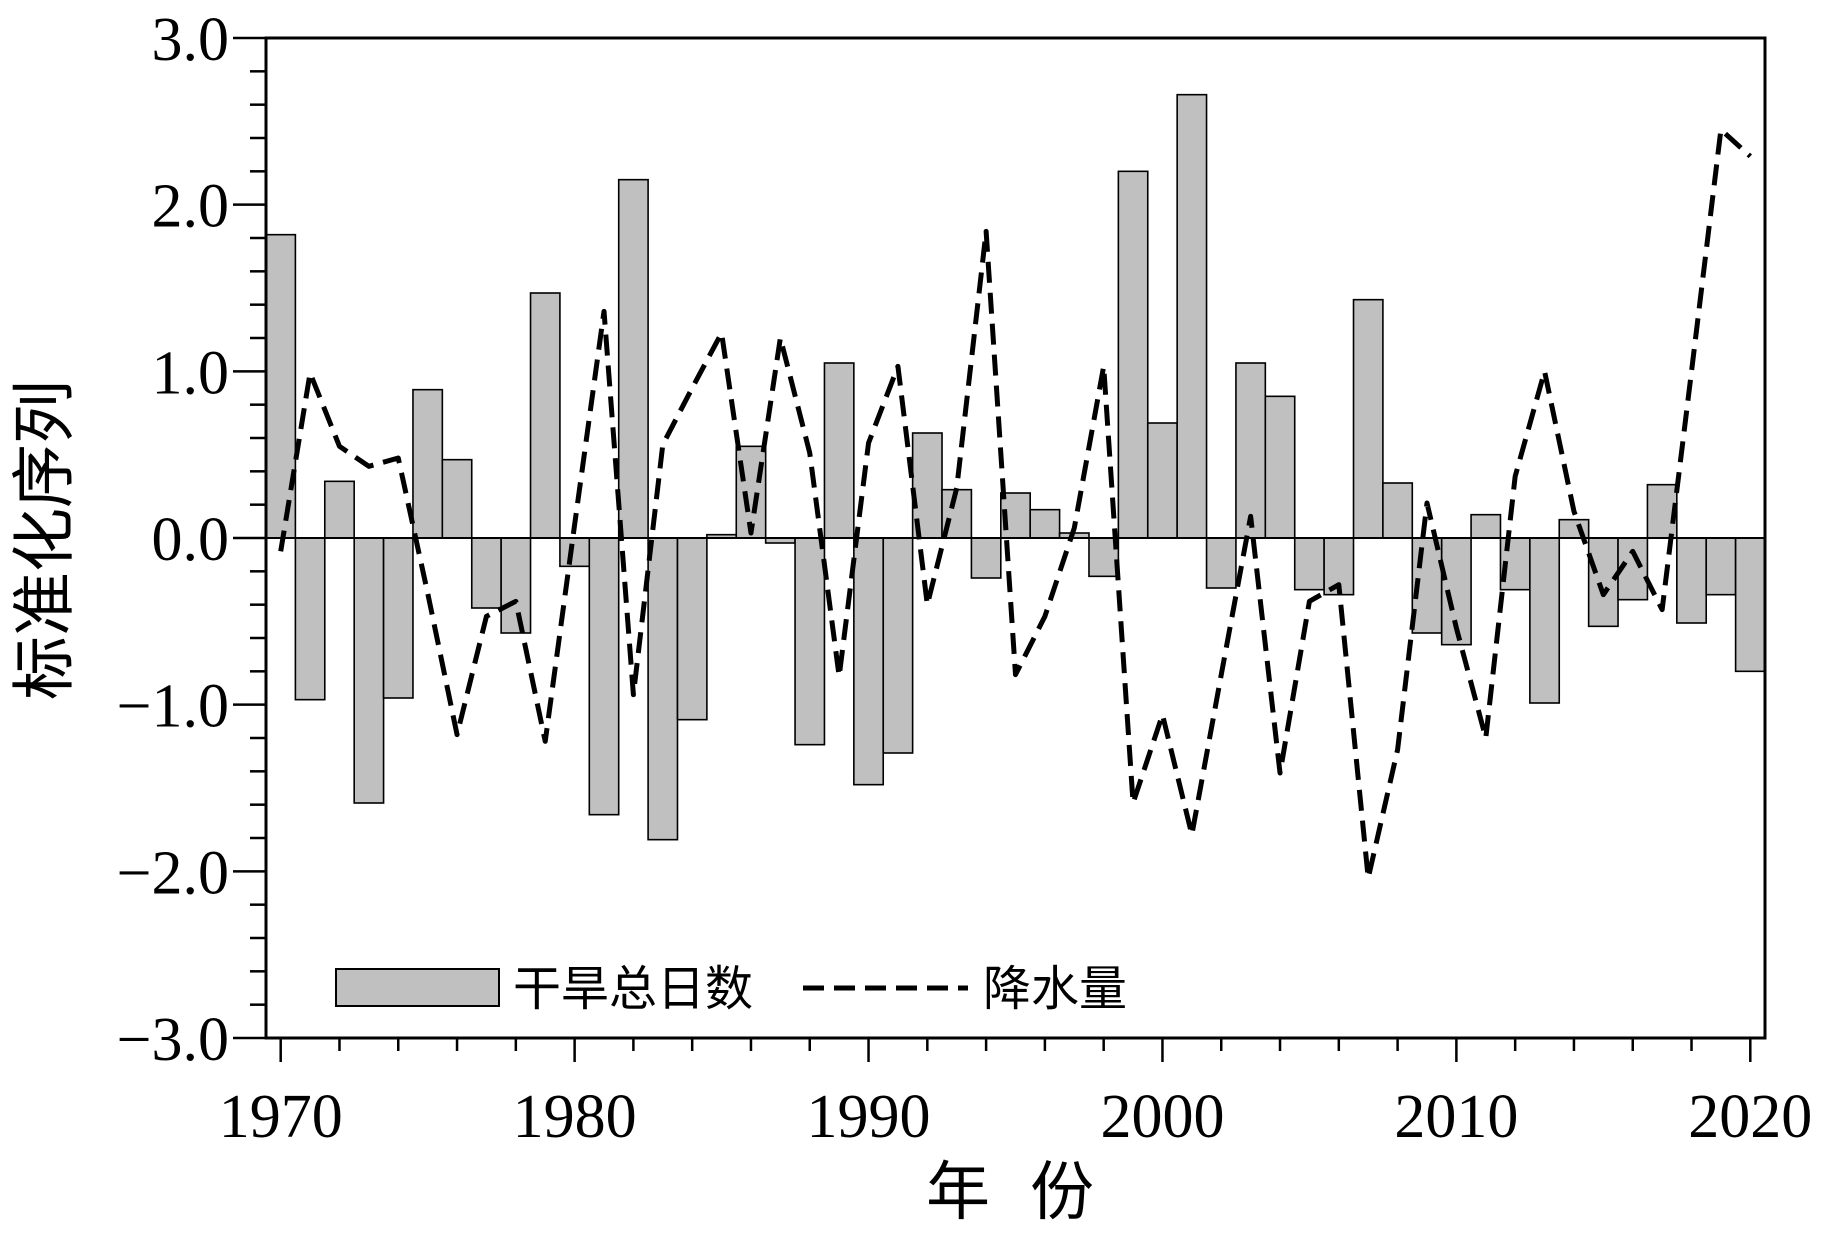  Describe the element at coordinates (575, 552) in the screenshot. I see `bar-drought-days-1980` at that location.